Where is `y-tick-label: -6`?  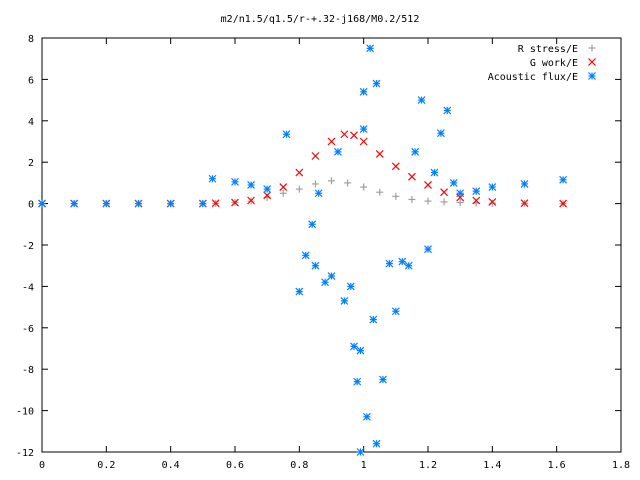 y-tick-label: -6 is located at coordinates (28, 329).